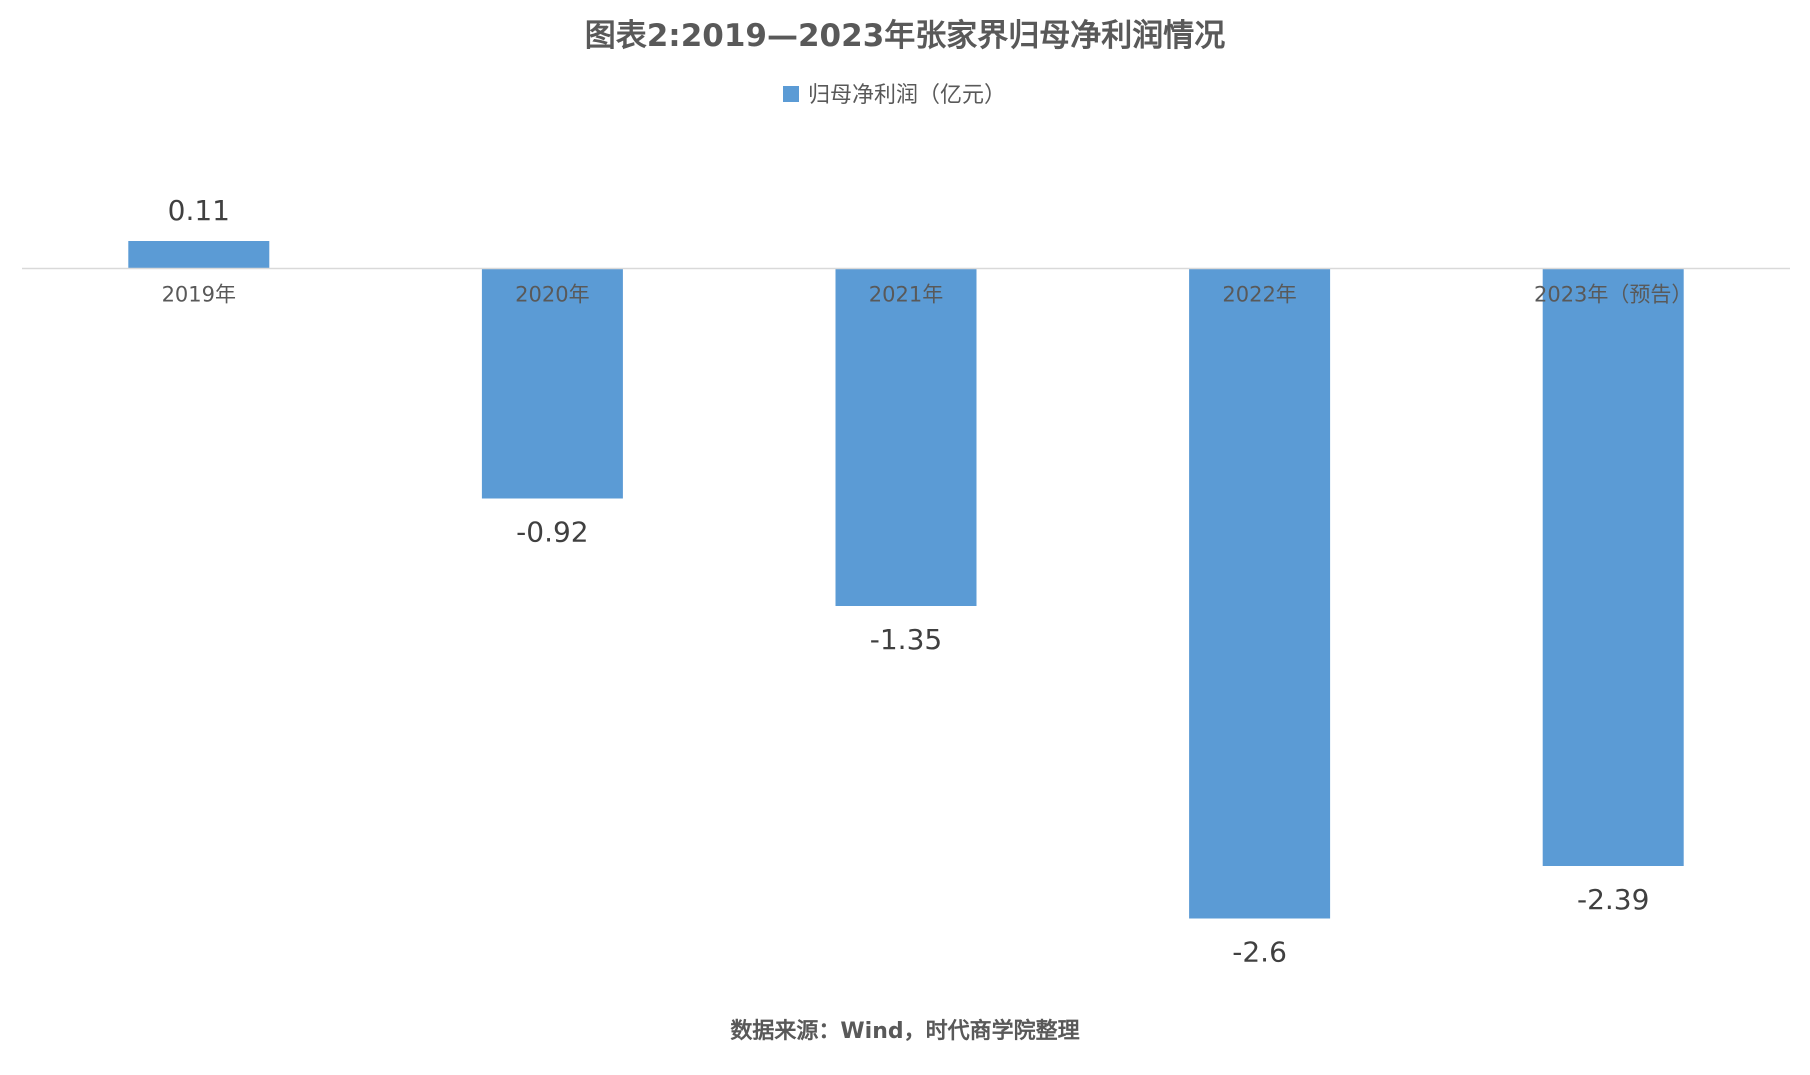  What do you see at coordinates (791, 94) in the screenshot?
I see `legend-swatch` at bounding box center [791, 94].